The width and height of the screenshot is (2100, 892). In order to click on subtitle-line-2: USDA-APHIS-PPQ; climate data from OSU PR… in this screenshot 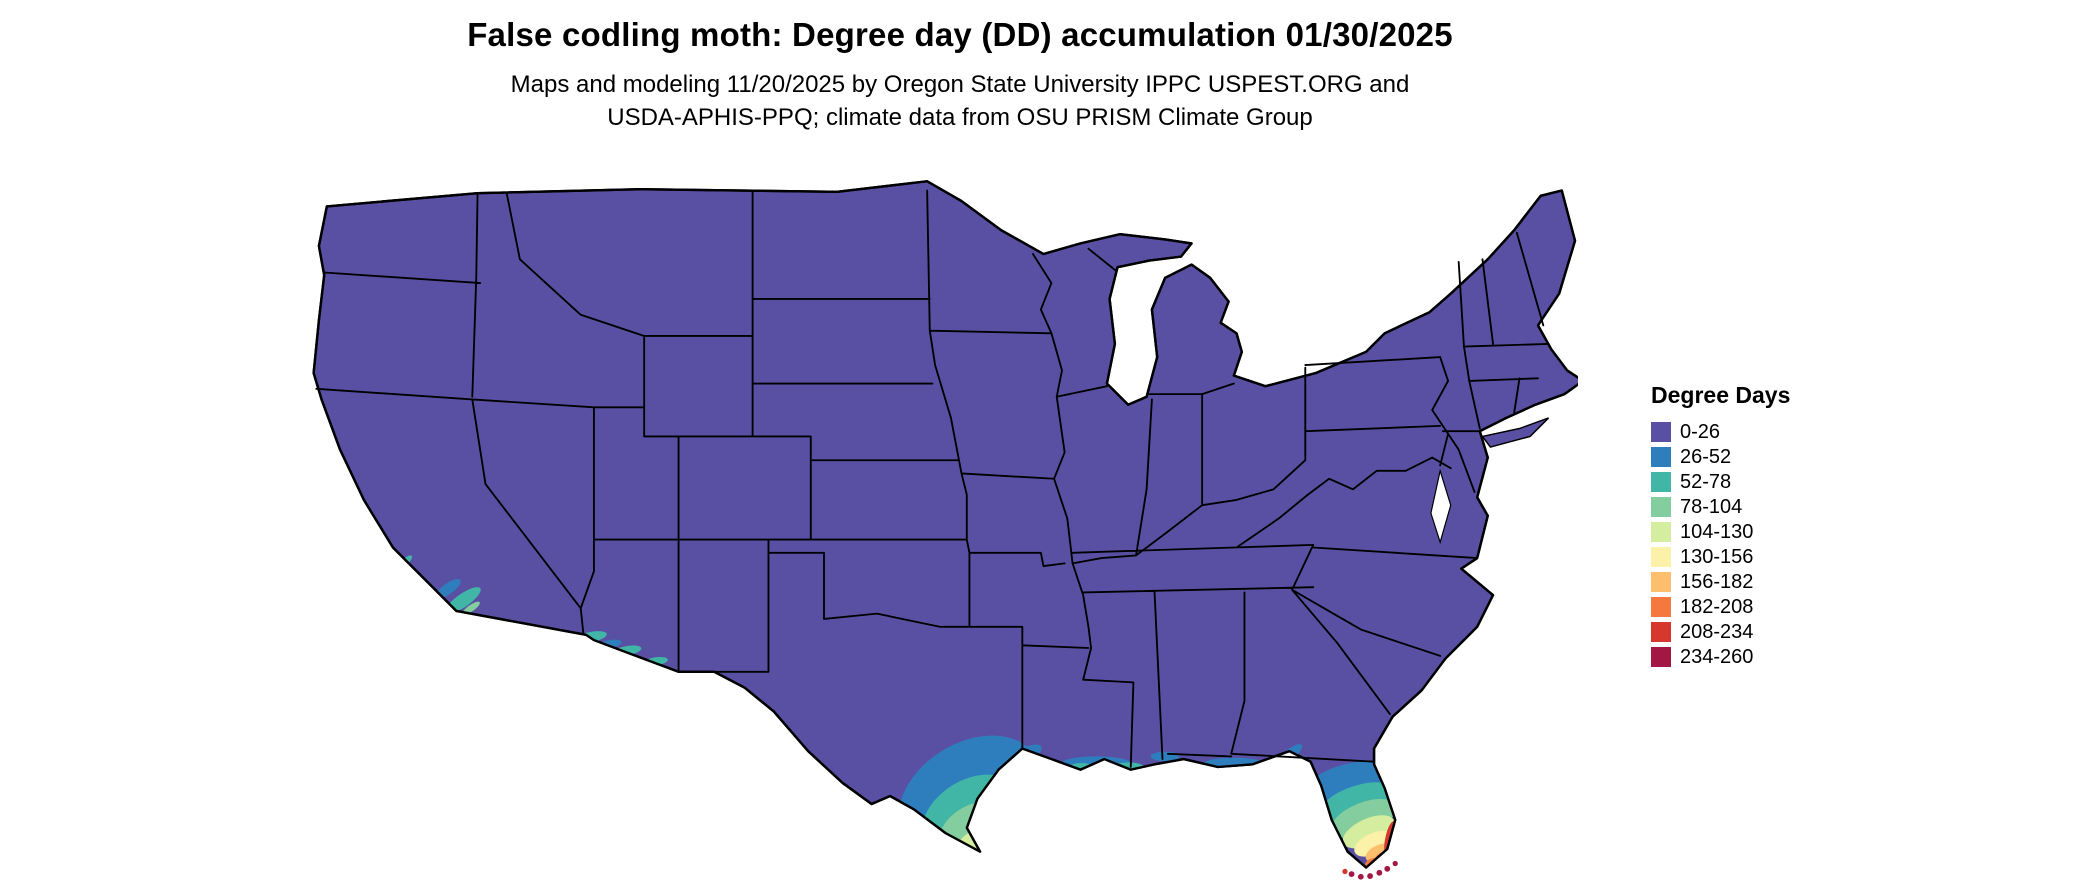, I will do `click(960, 117)`.